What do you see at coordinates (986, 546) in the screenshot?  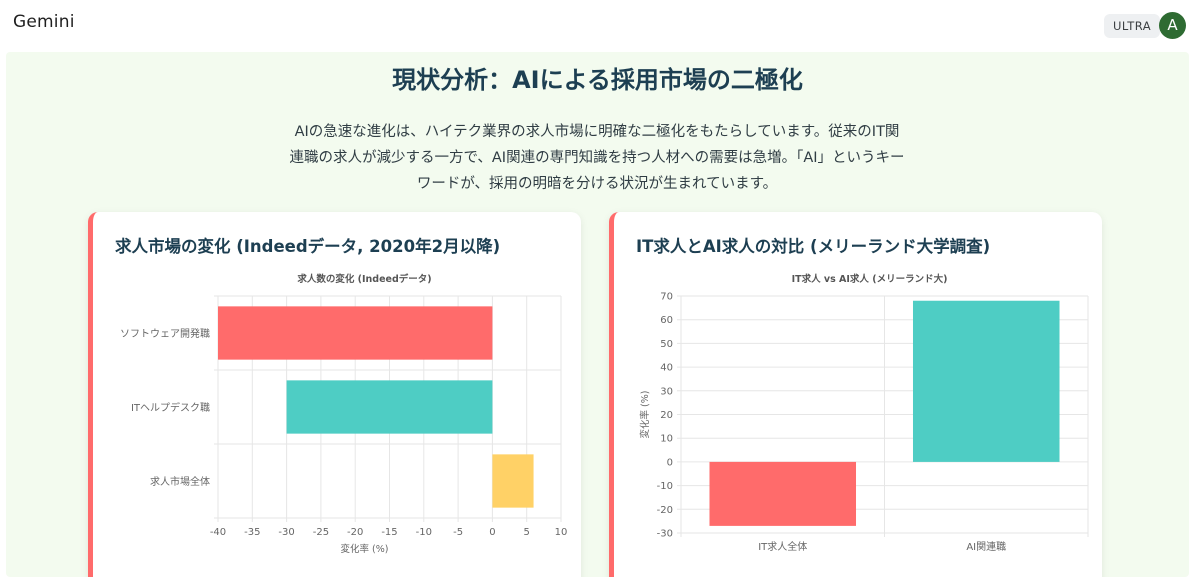 I see `x-tick-label: AI関連職` at bounding box center [986, 546].